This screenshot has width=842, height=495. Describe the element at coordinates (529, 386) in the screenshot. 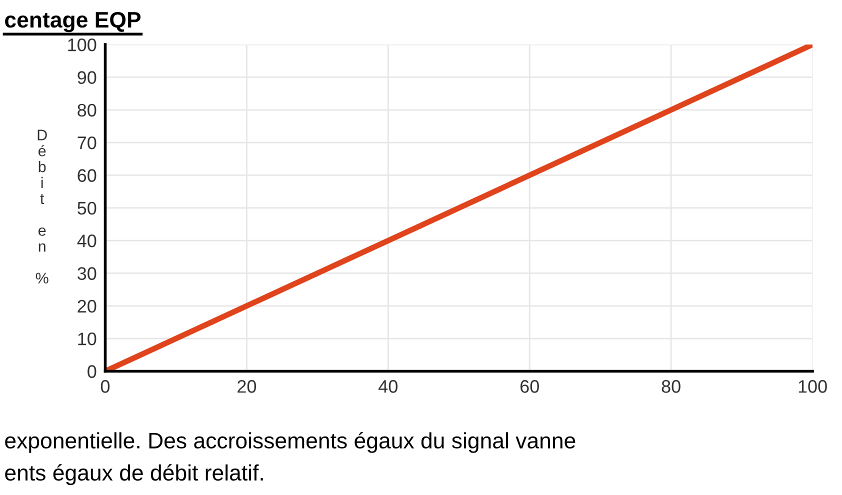

I see `x-tick-label: 60` at that location.